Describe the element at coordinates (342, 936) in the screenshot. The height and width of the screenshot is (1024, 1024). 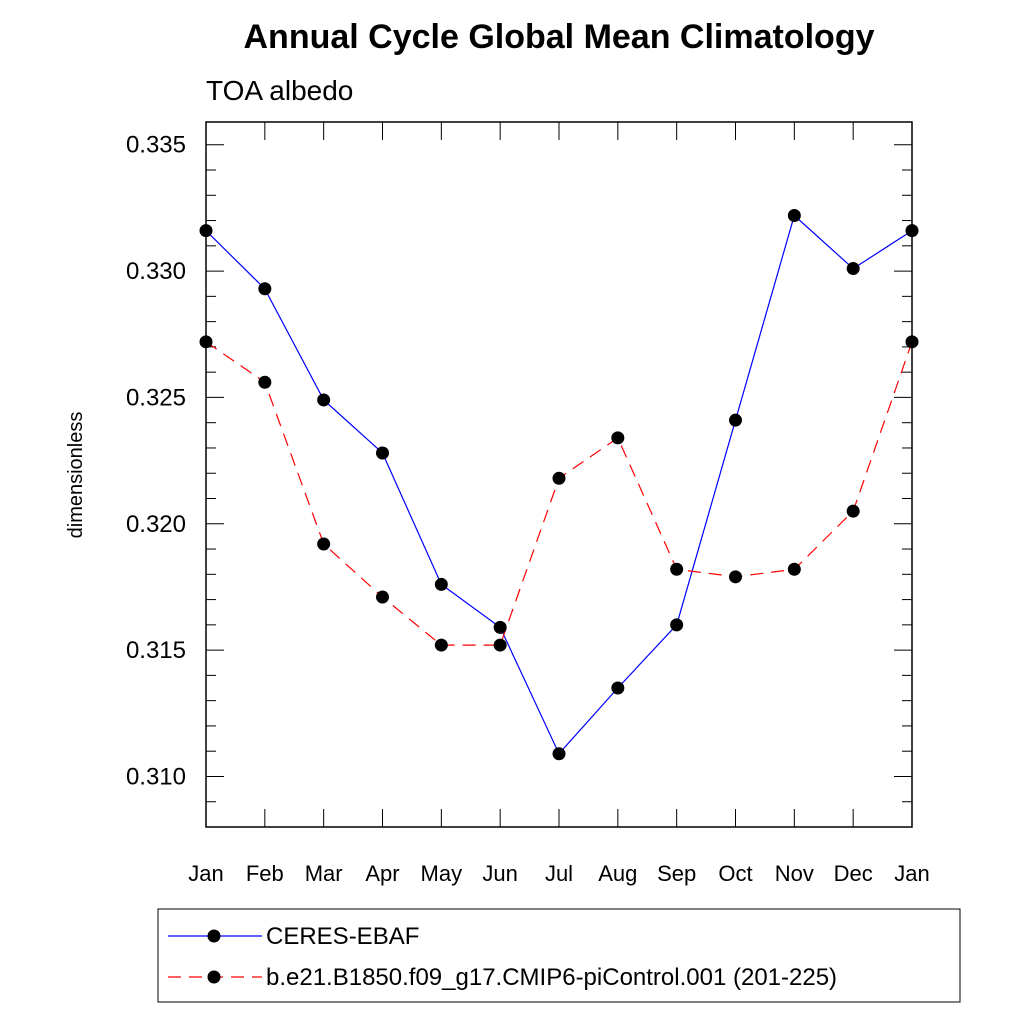
I see `legend-label-ceres: CERES-EBAF` at that location.